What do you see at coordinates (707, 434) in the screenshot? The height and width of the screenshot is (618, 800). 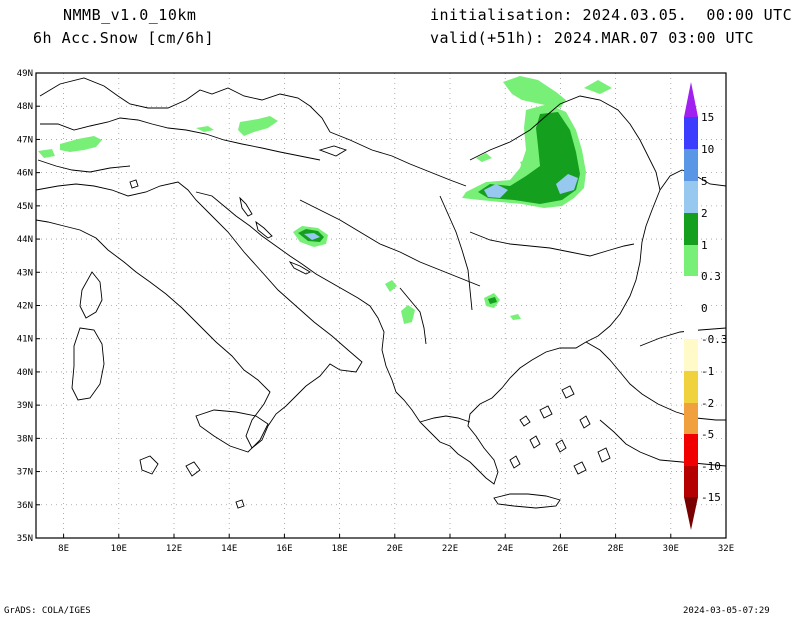 I see `colorbar-label: -5` at bounding box center [707, 434].